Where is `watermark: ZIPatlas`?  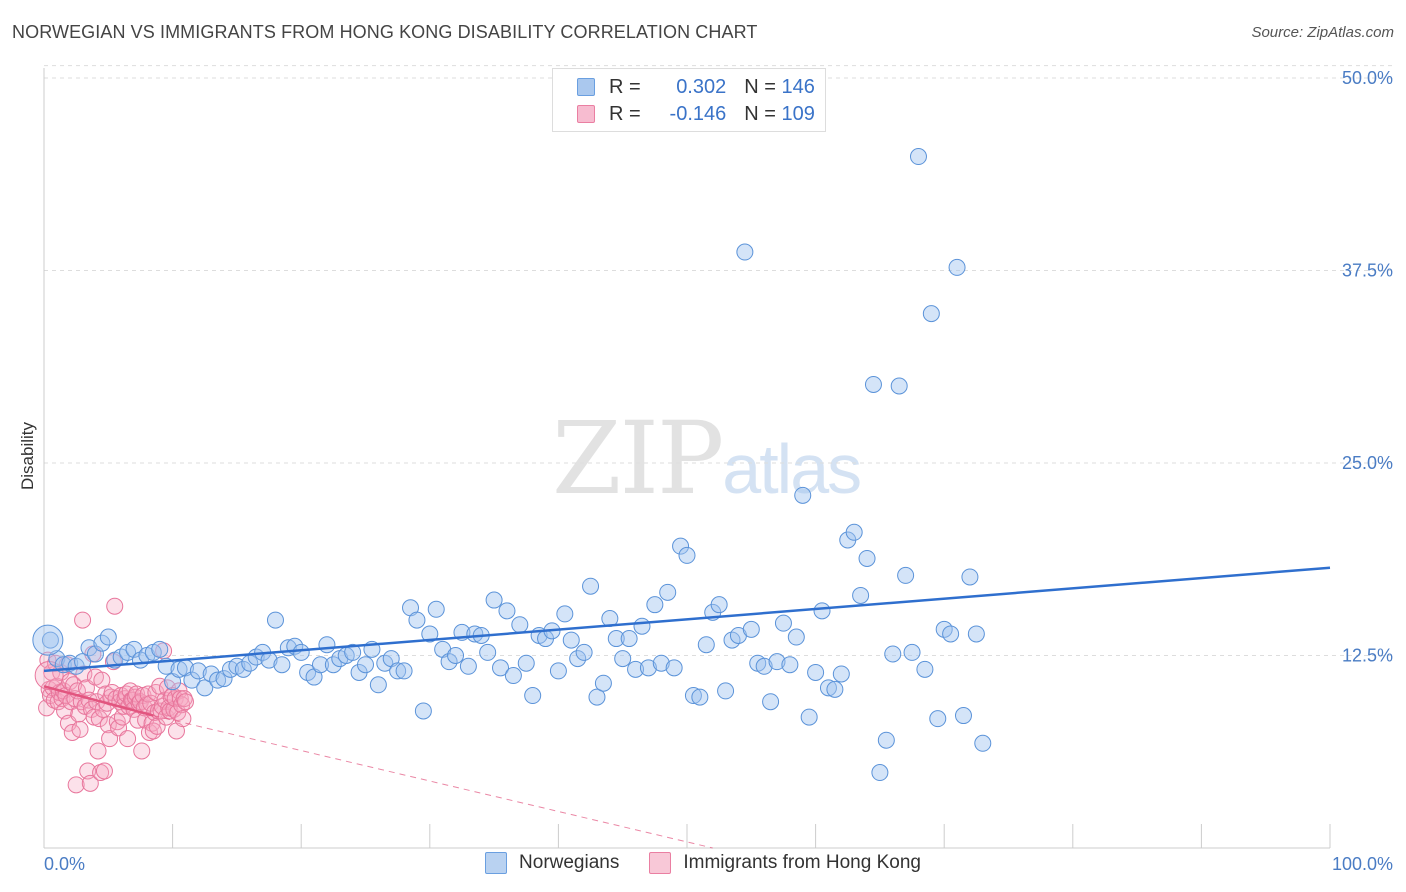
watermark: ZIPatlas is located at coordinates (707, 458).